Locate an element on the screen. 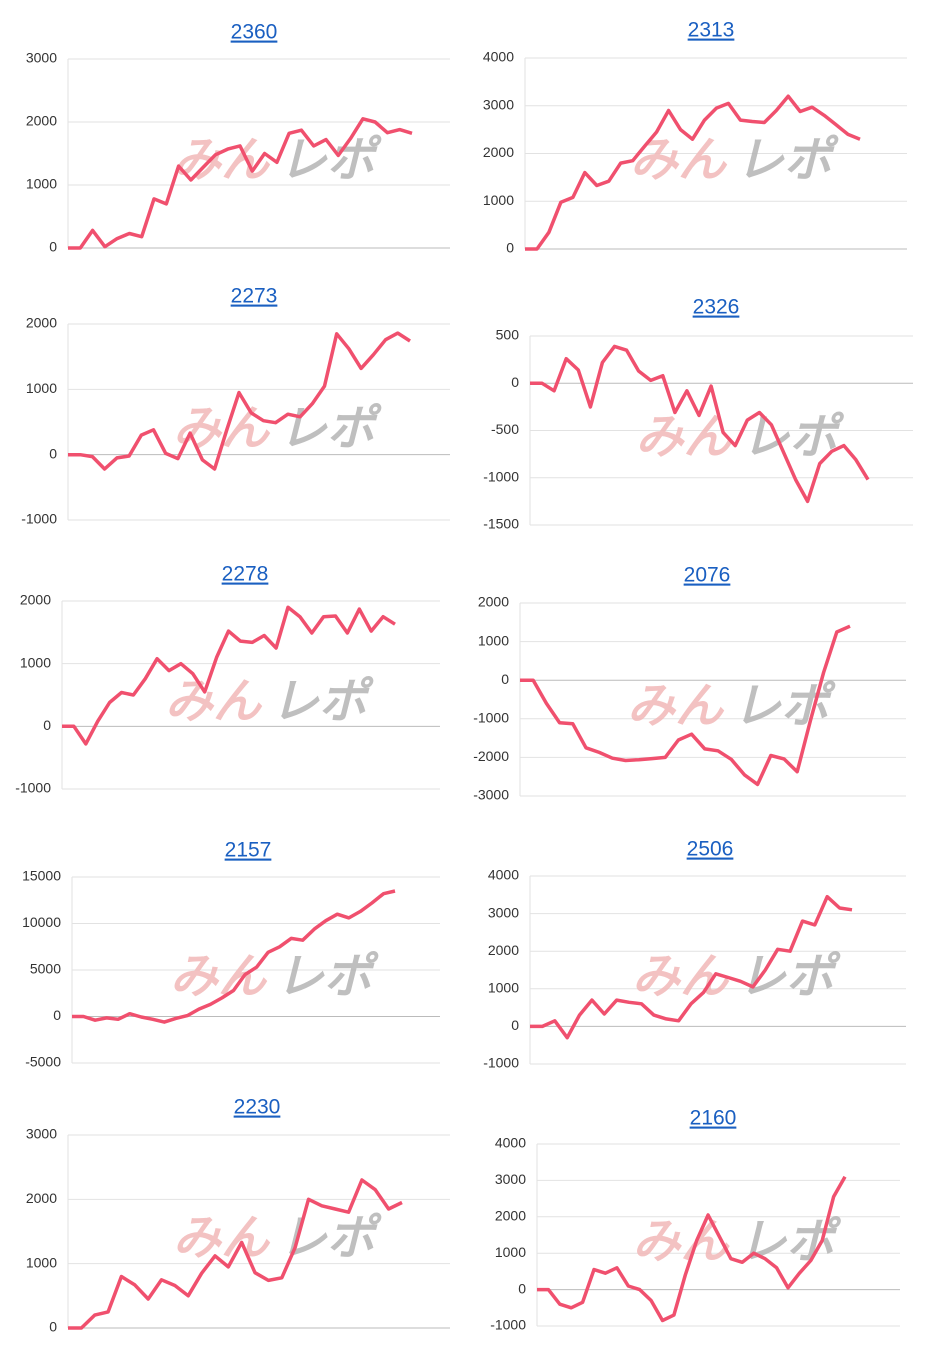 This screenshot has width=927, height=1353. y-tick-label: -5000 is located at coordinates (43, 1062).